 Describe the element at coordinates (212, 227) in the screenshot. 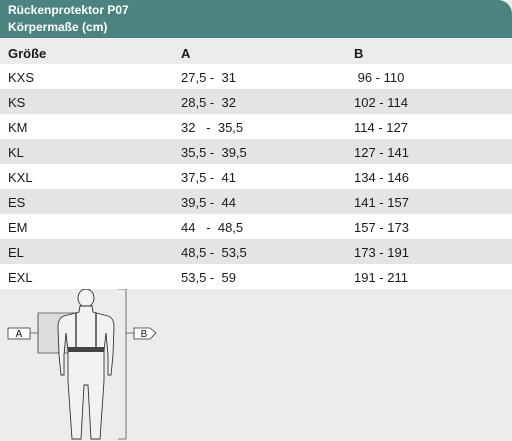

I see `a-cell: 44 - 48,5` at that location.